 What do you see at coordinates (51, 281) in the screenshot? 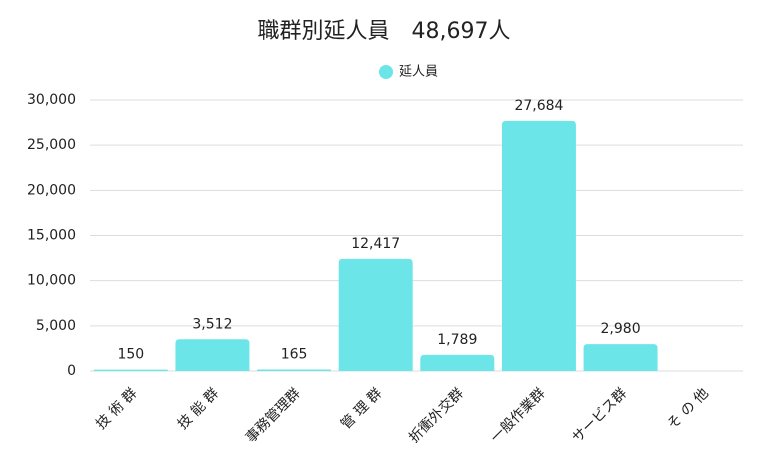
I see `y-tick-label: 10,000` at bounding box center [51, 281].